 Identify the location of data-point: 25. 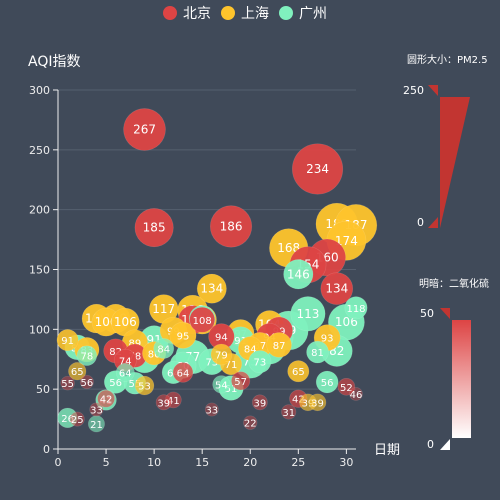
(77, 419).